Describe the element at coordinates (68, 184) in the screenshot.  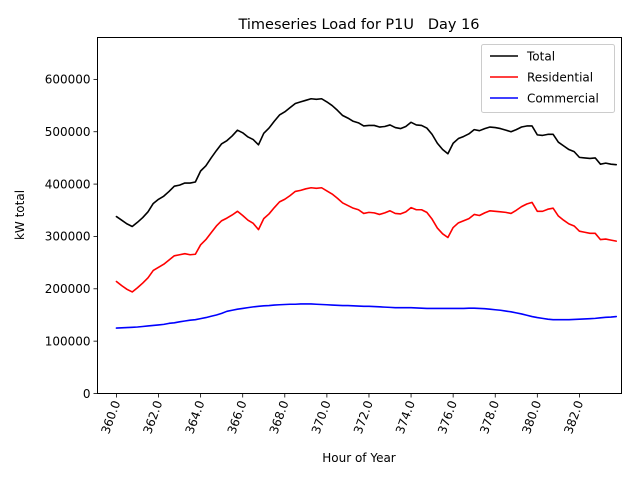
I see `y-tick-label: 400000` at that location.